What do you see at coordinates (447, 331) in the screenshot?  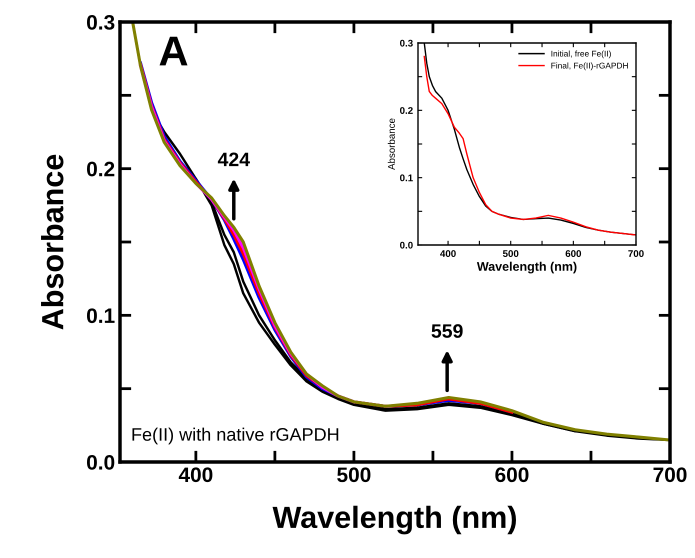 I see `annotation: 559` at bounding box center [447, 331].